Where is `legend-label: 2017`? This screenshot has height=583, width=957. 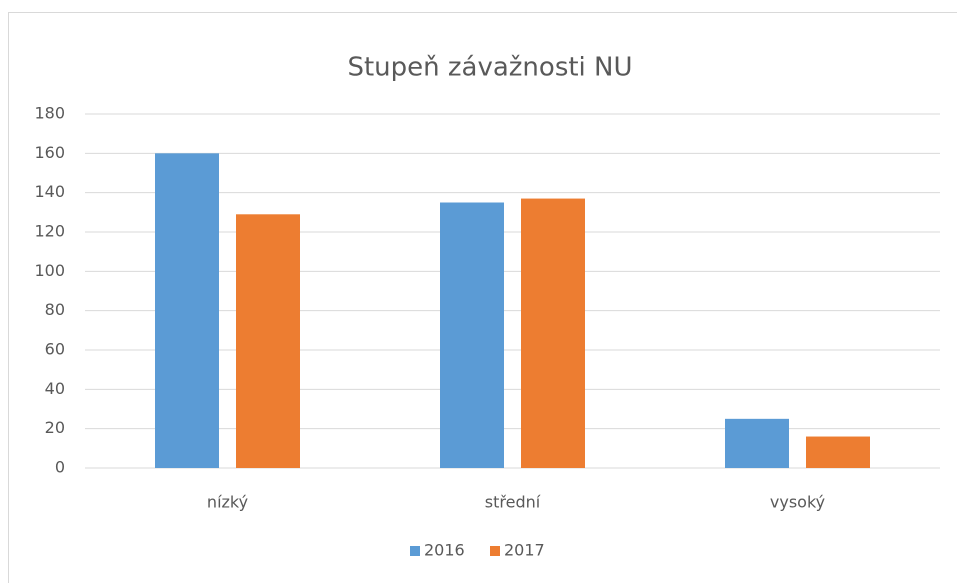 legend-label: 2017 is located at coordinates (524, 550).